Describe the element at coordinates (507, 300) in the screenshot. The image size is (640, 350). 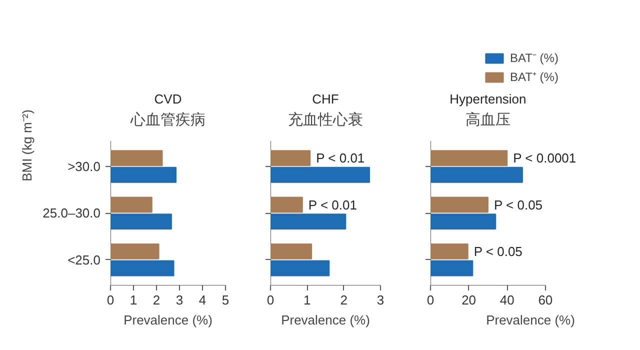
I see `x-tick-label: 40` at that location.